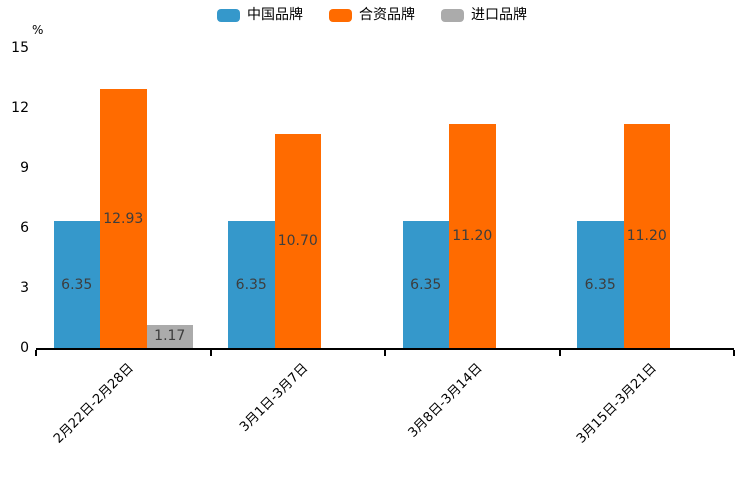  What do you see at coordinates (617, 403) in the screenshot?
I see `x-tick-label: 3月15日-3月21日` at bounding box center [617, 403].